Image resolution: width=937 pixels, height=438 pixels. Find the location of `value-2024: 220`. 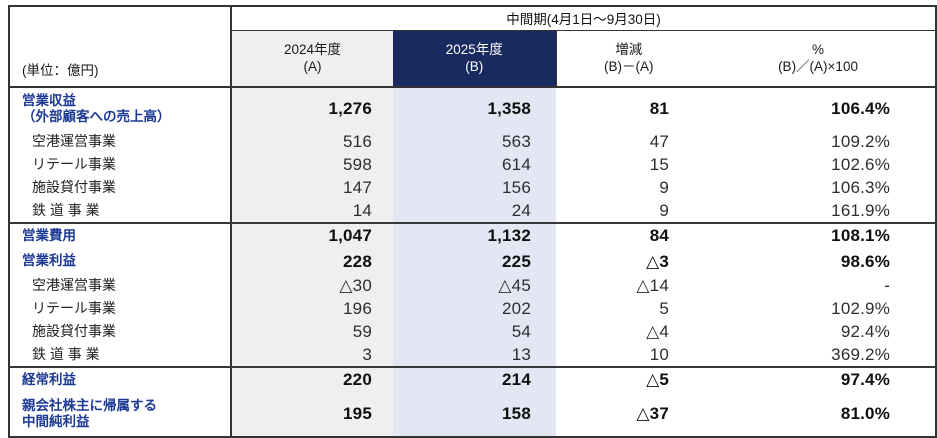

value-2024: 220 is located at coordinates (312, 379).